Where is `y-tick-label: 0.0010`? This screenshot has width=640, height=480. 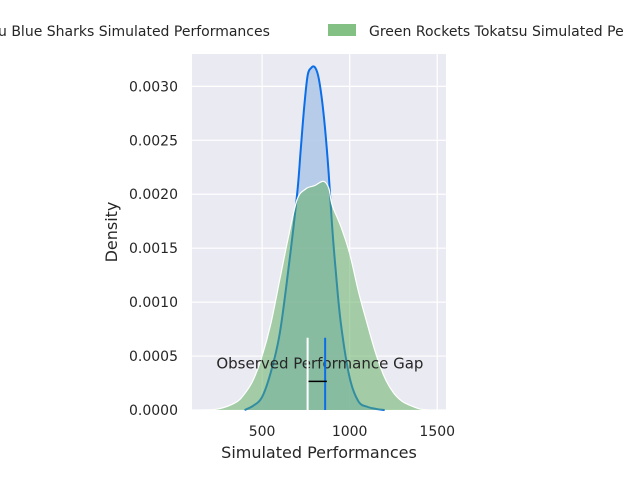
y-tick-label: 0.0010 is located at coordinates (153, 303).